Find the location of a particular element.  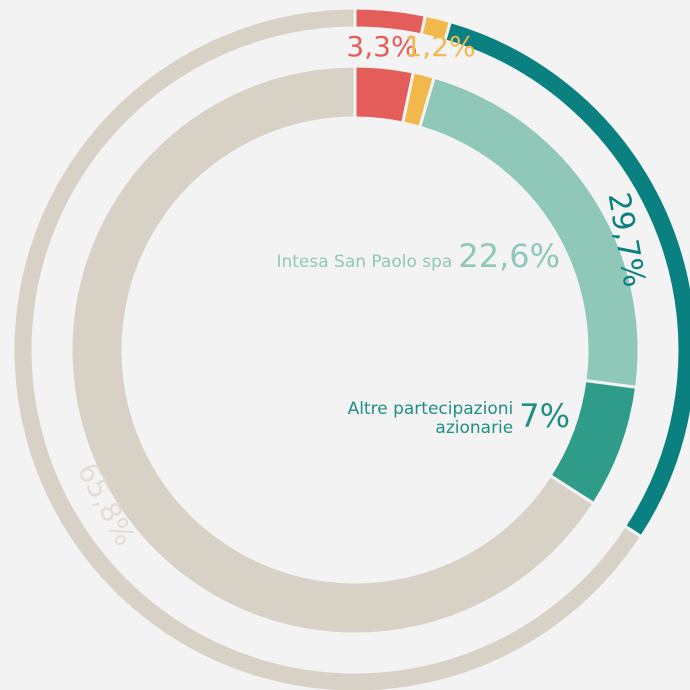

inner-label: Altre partecipazioni azionarie 7% is located at coordinates (410, 417).